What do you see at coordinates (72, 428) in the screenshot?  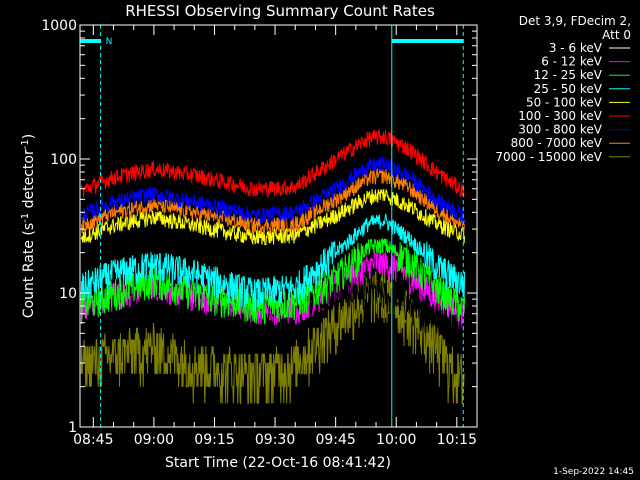 I see `y-tick-label: 1` at bounding box center [72, 428].